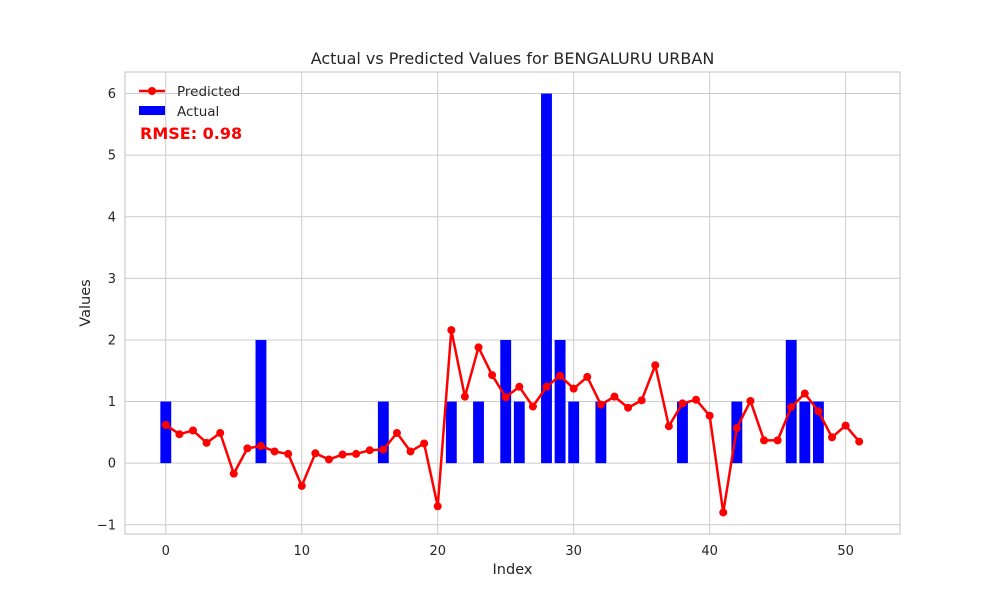 This screenshot has width=1000, height=600. What do you see at coordinates (112, 217) in the screenshot?
I see `y-tick-label: 4` at bounding box center [112, 217].